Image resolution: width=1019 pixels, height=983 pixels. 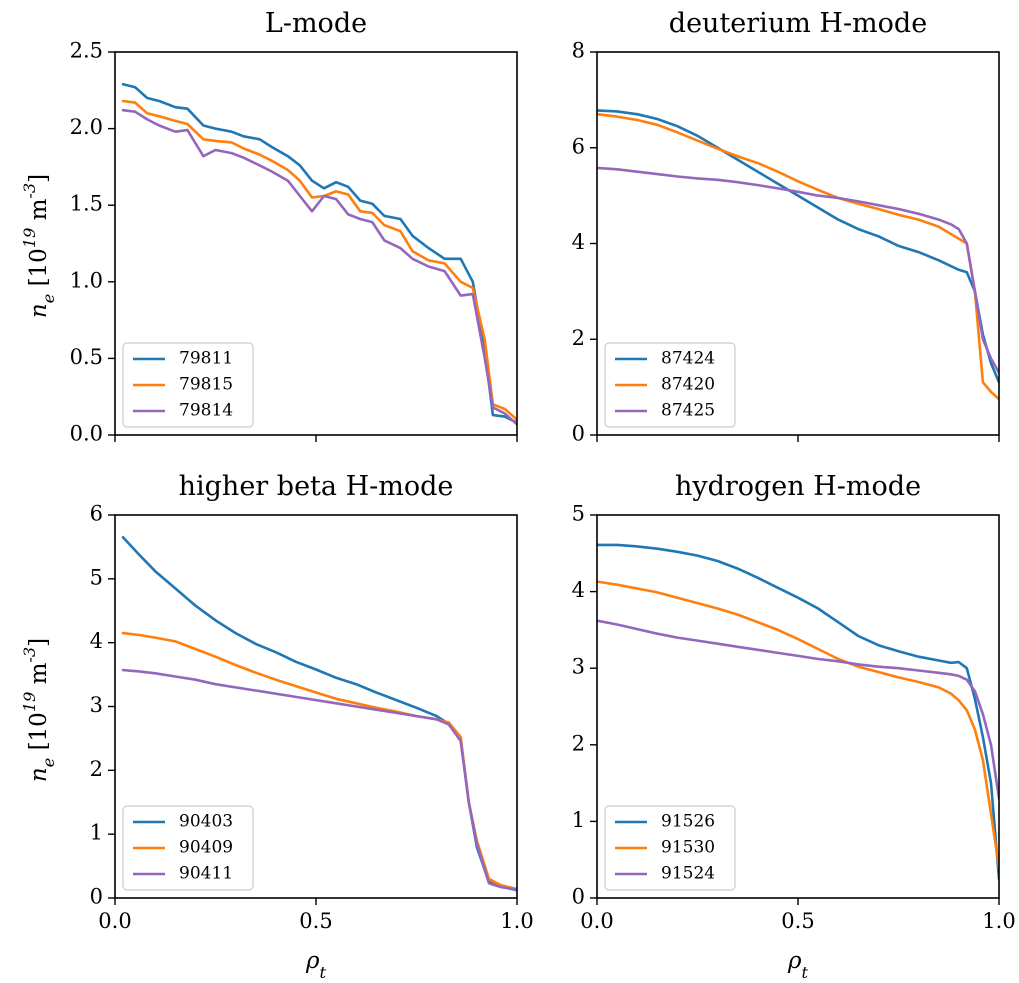 What do you see at coordinates (86, 204) in the screenshot?
I see `ytick-label: 1.5` at bounding box center [86, 204].